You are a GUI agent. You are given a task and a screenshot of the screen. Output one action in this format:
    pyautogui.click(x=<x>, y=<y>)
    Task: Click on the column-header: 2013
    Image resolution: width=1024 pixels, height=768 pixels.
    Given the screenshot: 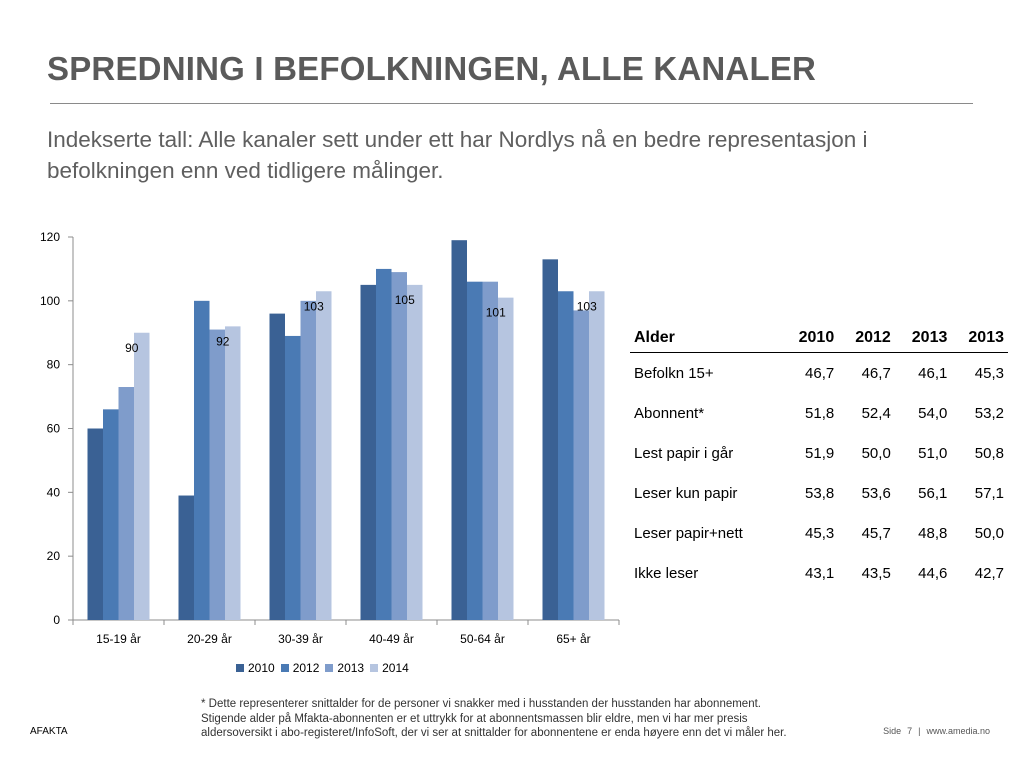 What is the action you would take?
    pyautogui.click(x=923, y=338)
    